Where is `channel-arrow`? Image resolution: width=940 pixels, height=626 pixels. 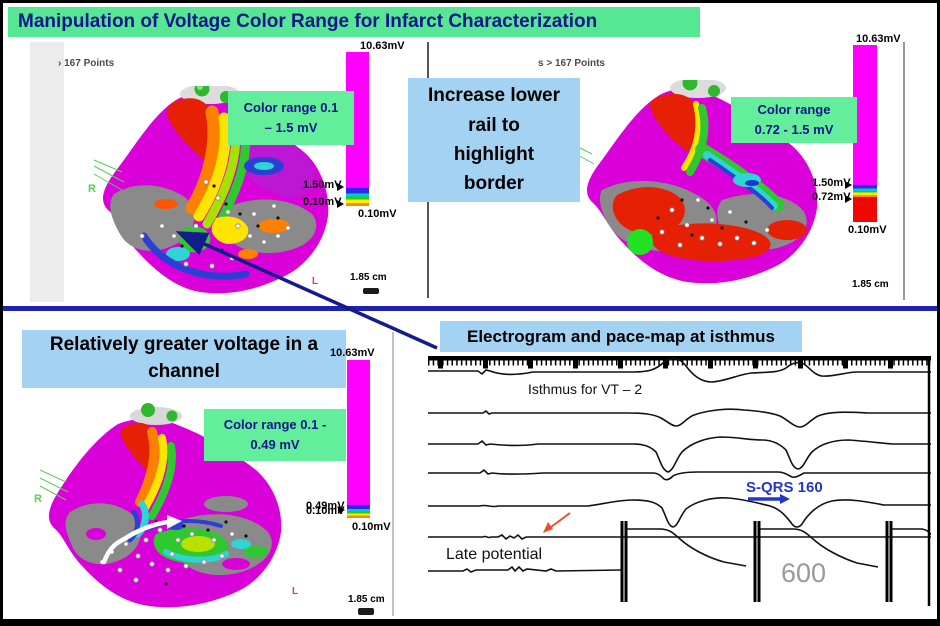 channel-arrow is located at coordinates (141, 540).